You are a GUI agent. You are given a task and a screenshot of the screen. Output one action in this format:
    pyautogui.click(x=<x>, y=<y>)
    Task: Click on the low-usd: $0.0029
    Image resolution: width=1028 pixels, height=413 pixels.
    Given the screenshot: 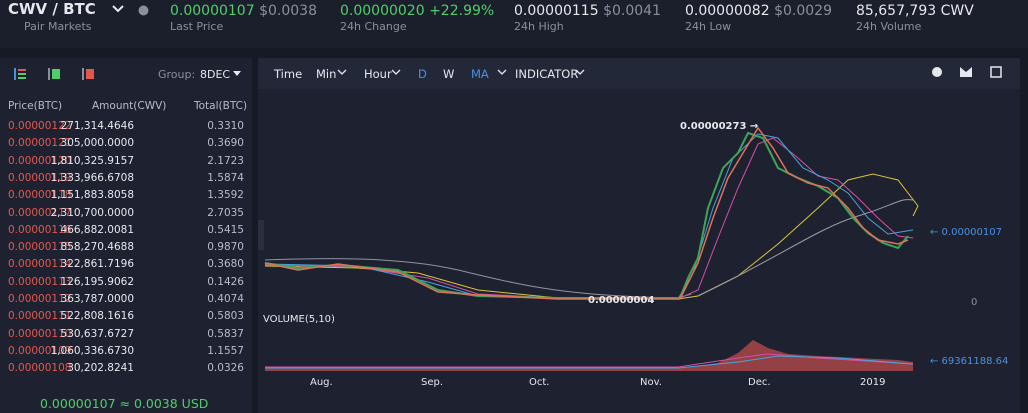 What is the action you would take?
    pyautogui.click(x=803, y=11)
    